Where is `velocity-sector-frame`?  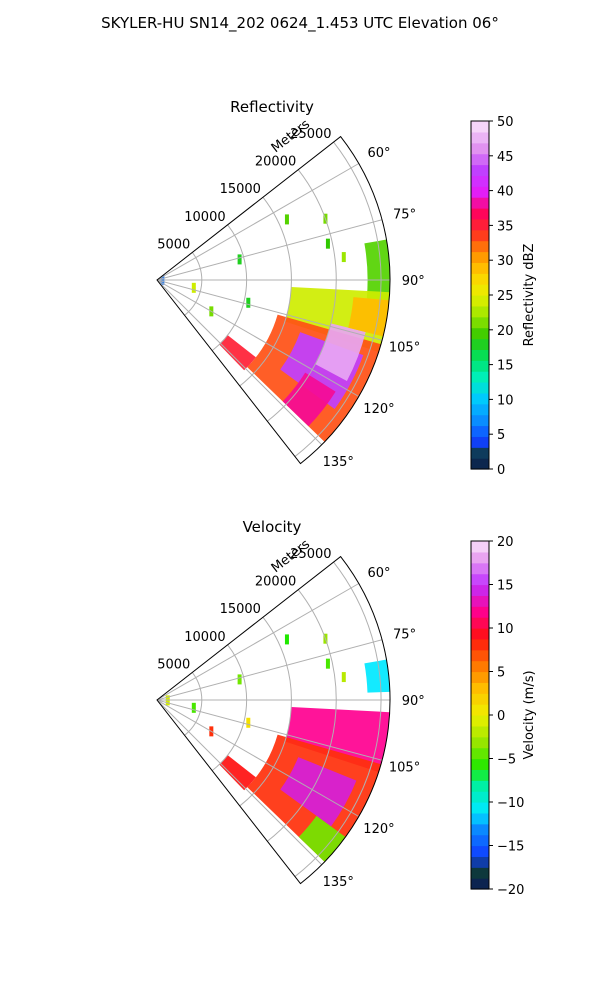 velocity-sector-frame is located at coordinates (273, 720).